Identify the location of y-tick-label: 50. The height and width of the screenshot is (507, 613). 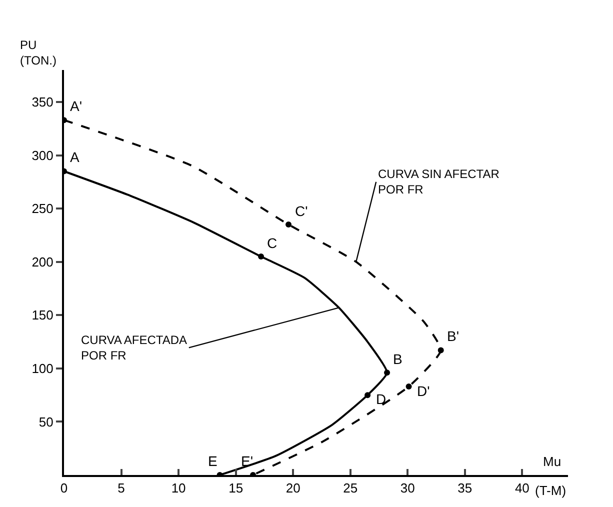
(46, 422).